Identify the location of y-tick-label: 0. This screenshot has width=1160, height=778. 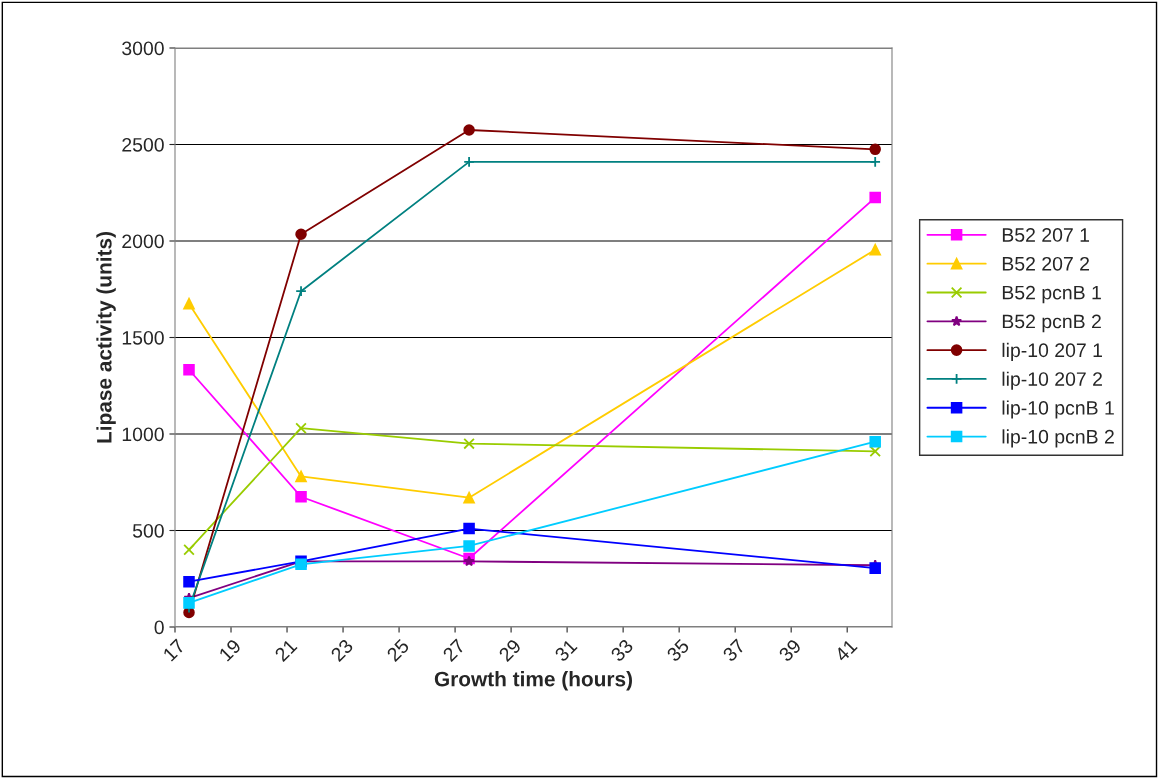
(159, 627).